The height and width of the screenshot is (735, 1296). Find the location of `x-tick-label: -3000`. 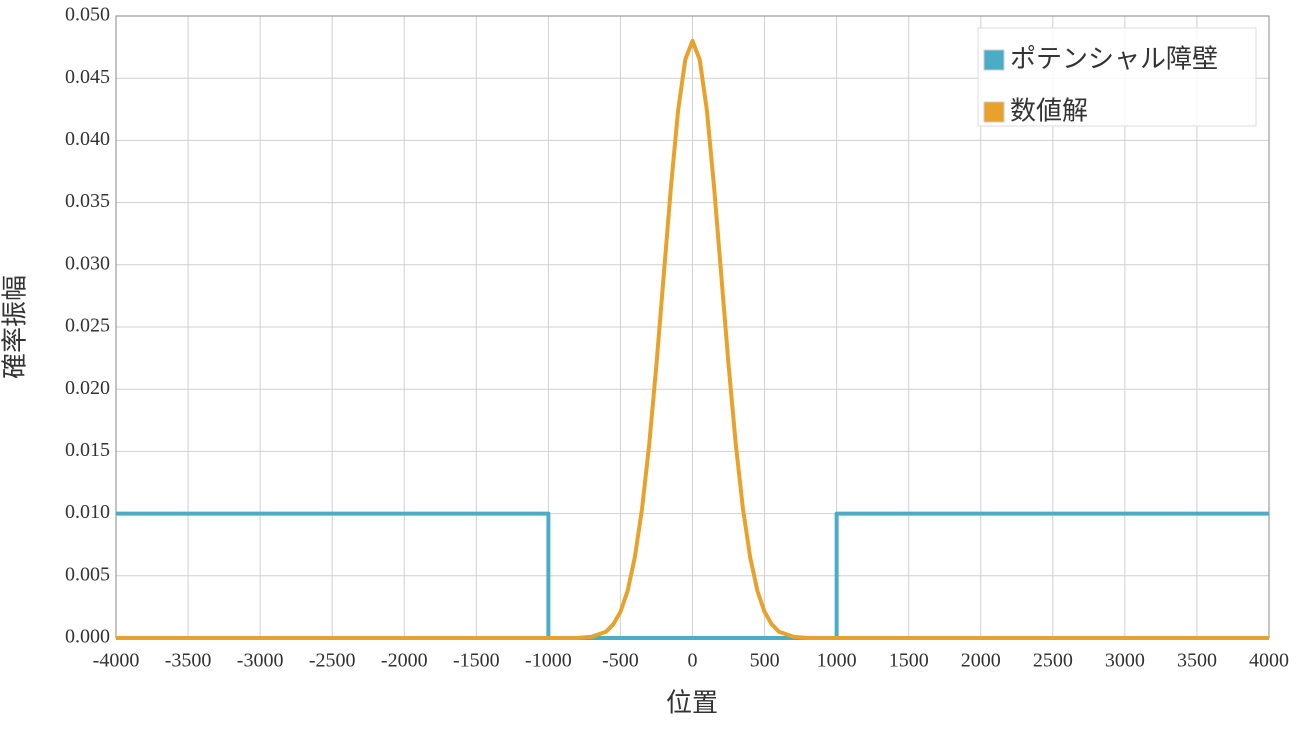

x-tick-label: -3000 is located at coordinates (260, 661).